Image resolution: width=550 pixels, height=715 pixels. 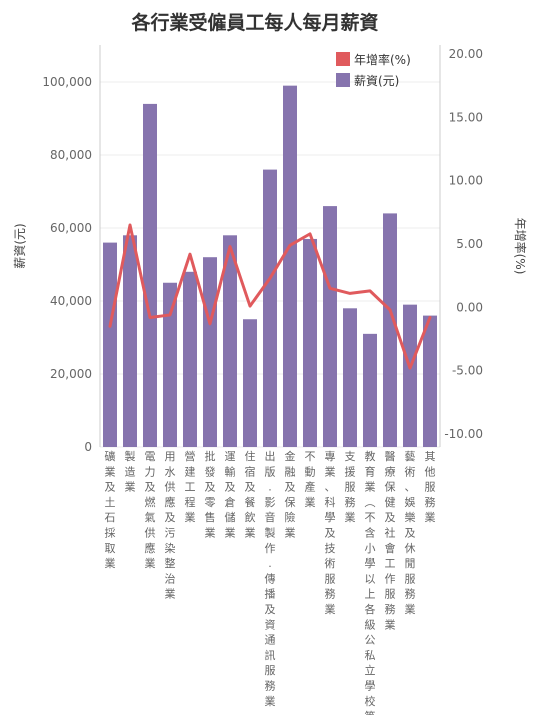 What do you see at coordinates (255, 23) in the screenshot?
I see `chart-title: 各行業受僱員工每人每月薪資` at bounding box center [255, 23].